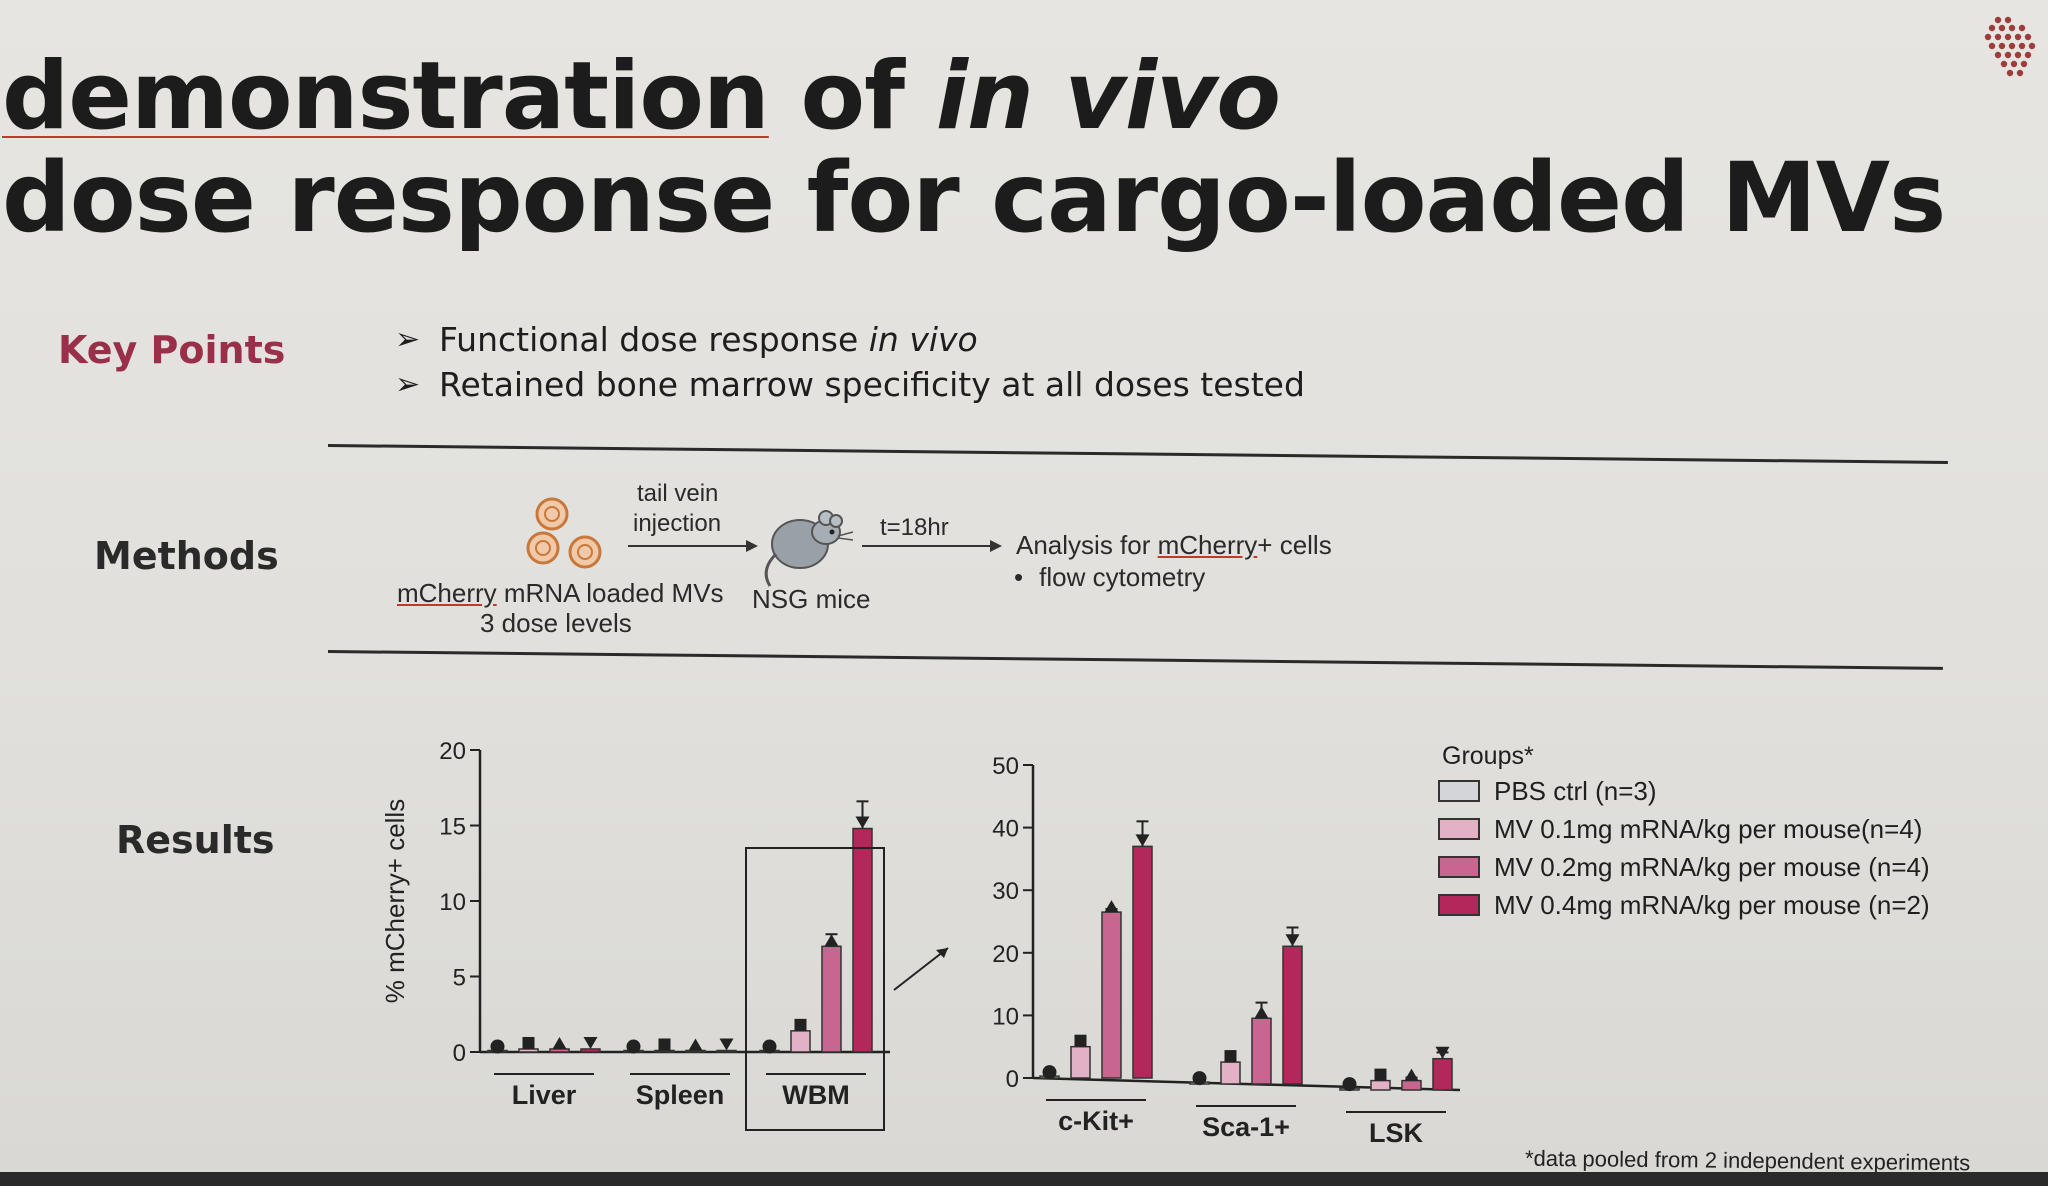 Image resolution: width=2048 pixels, height=1186 pixels. Describe the element at coordinates (564, 533) in the screenshot. I see `mv-particles-icon` at that location.